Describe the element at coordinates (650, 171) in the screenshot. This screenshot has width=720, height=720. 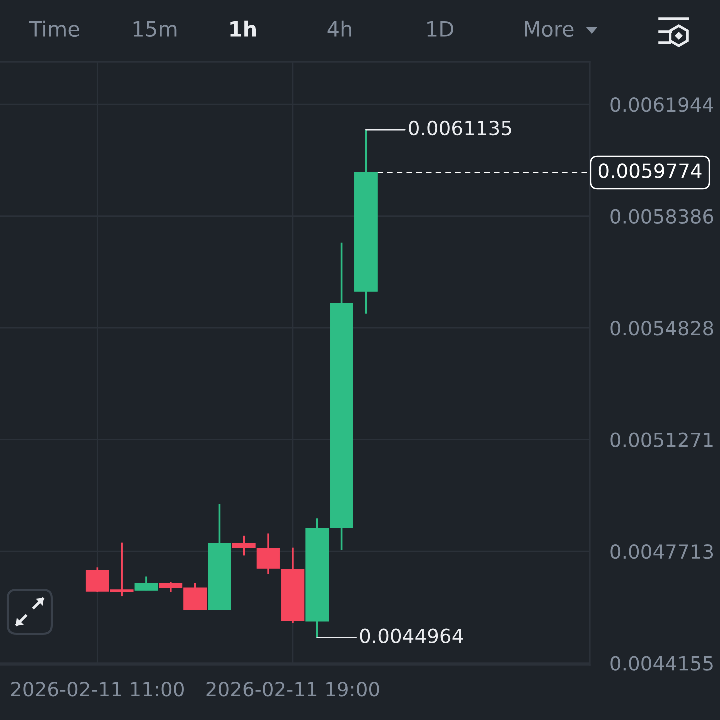
I see `ref-line-label: 0.0059774` at that location.